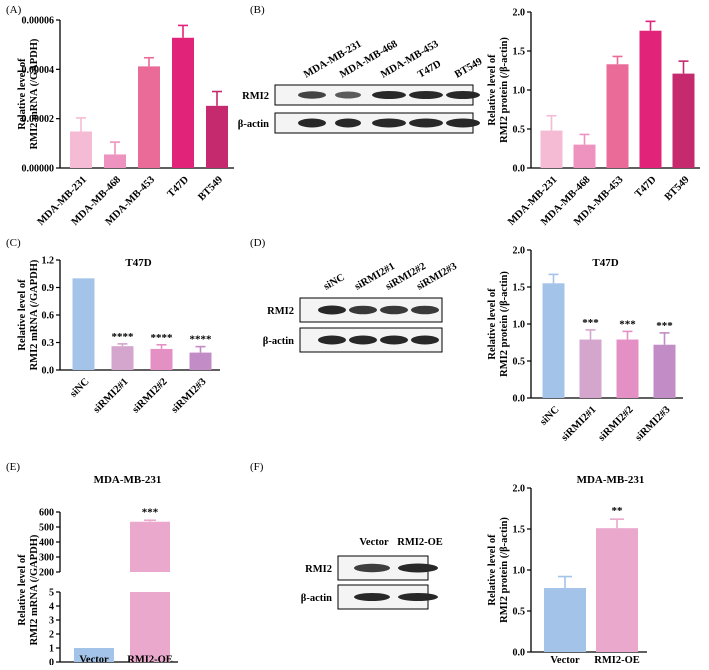  I want to click on chart-f-significance: **, so click(618, 511).